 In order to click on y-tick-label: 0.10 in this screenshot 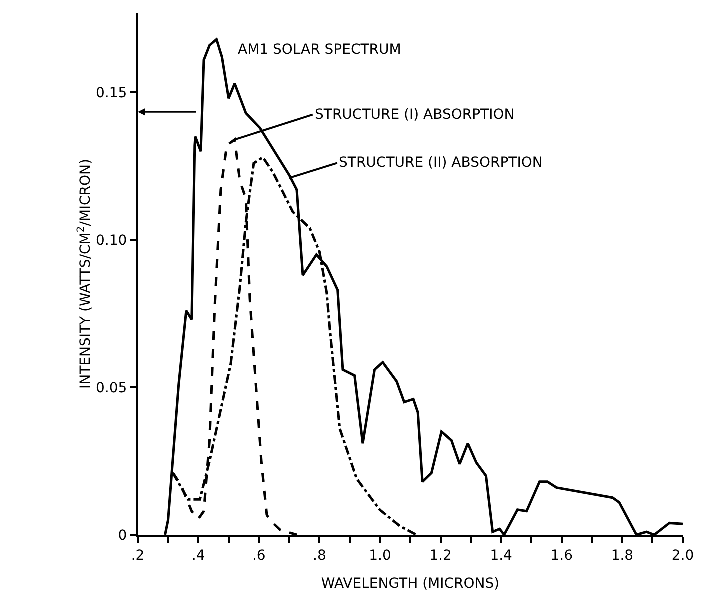, I will do `click(112, 240)`.